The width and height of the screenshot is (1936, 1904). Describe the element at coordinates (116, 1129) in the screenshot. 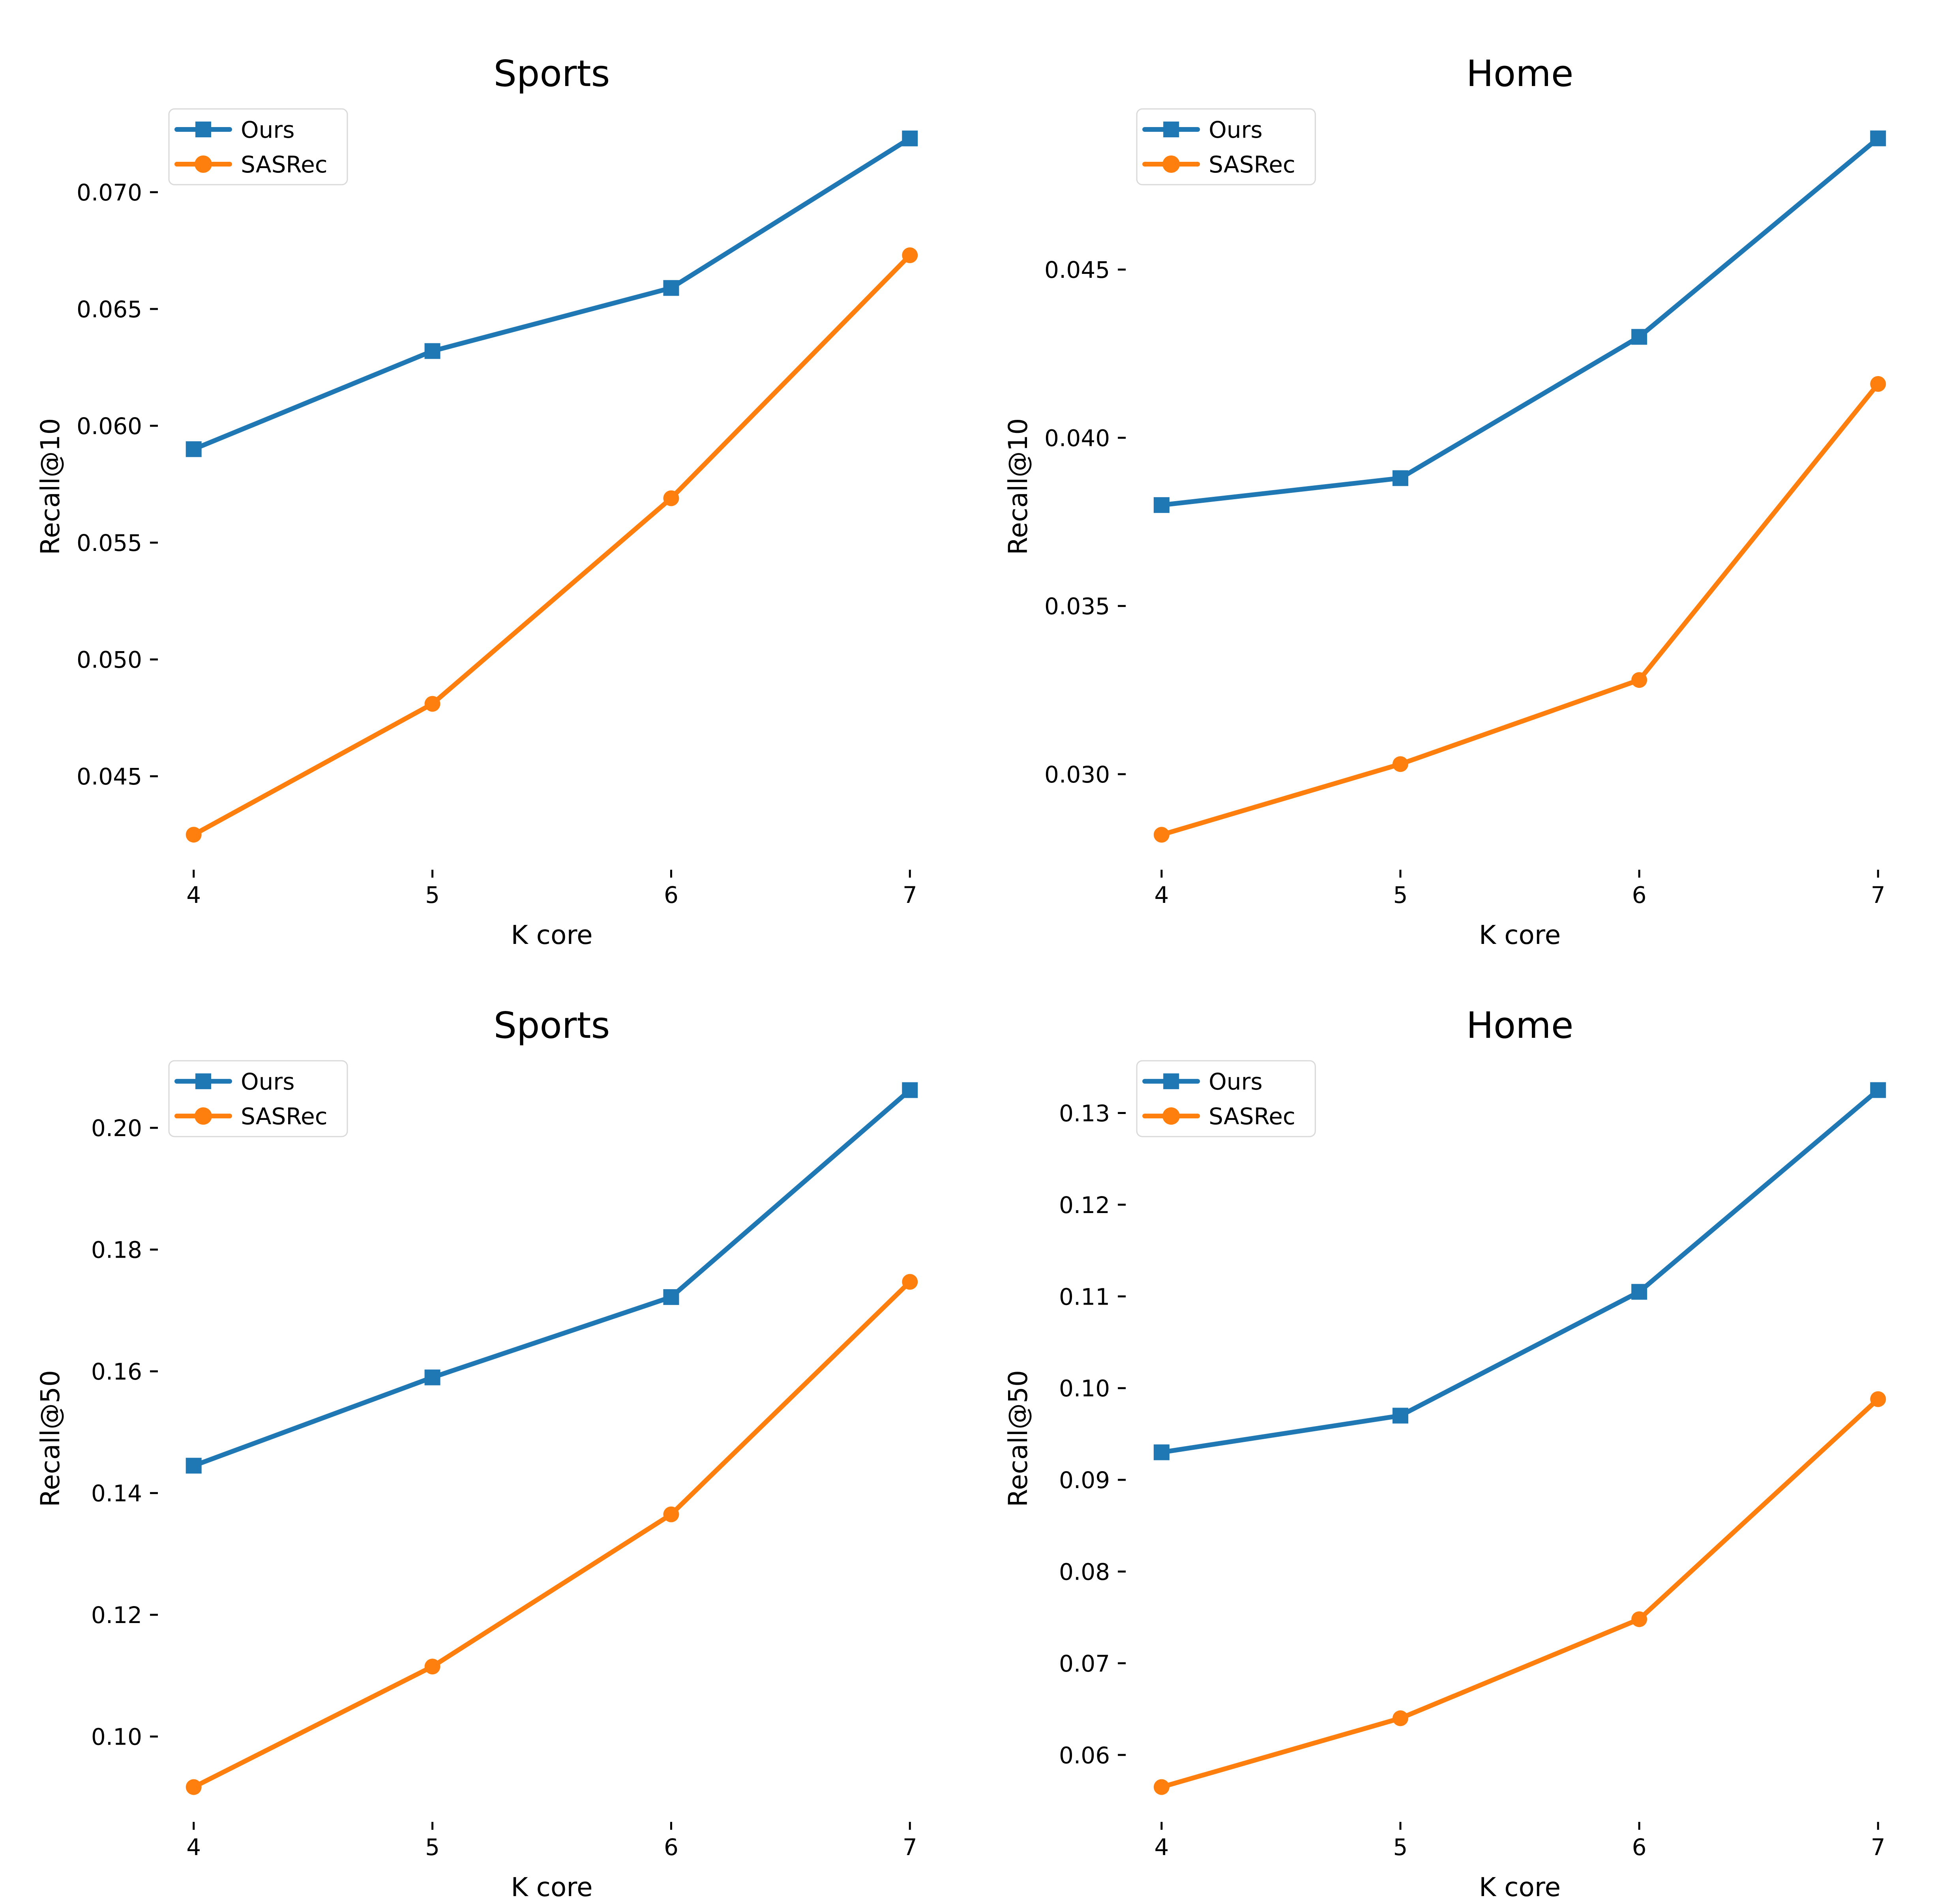

I see `y-tick-label: 0.20` at that location.